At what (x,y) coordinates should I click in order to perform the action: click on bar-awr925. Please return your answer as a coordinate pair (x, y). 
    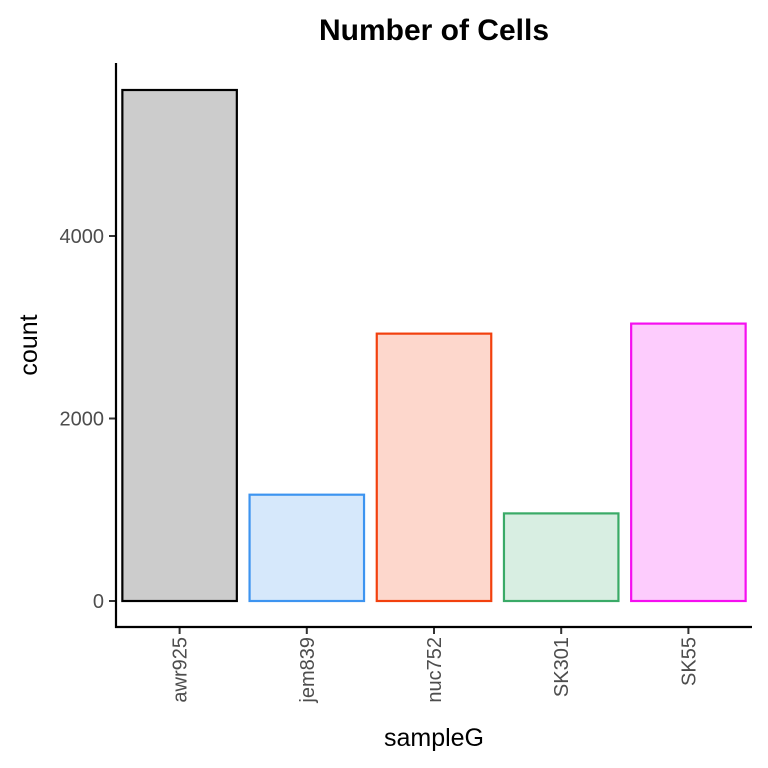
    Looking at the image, I should click on (179, 345).